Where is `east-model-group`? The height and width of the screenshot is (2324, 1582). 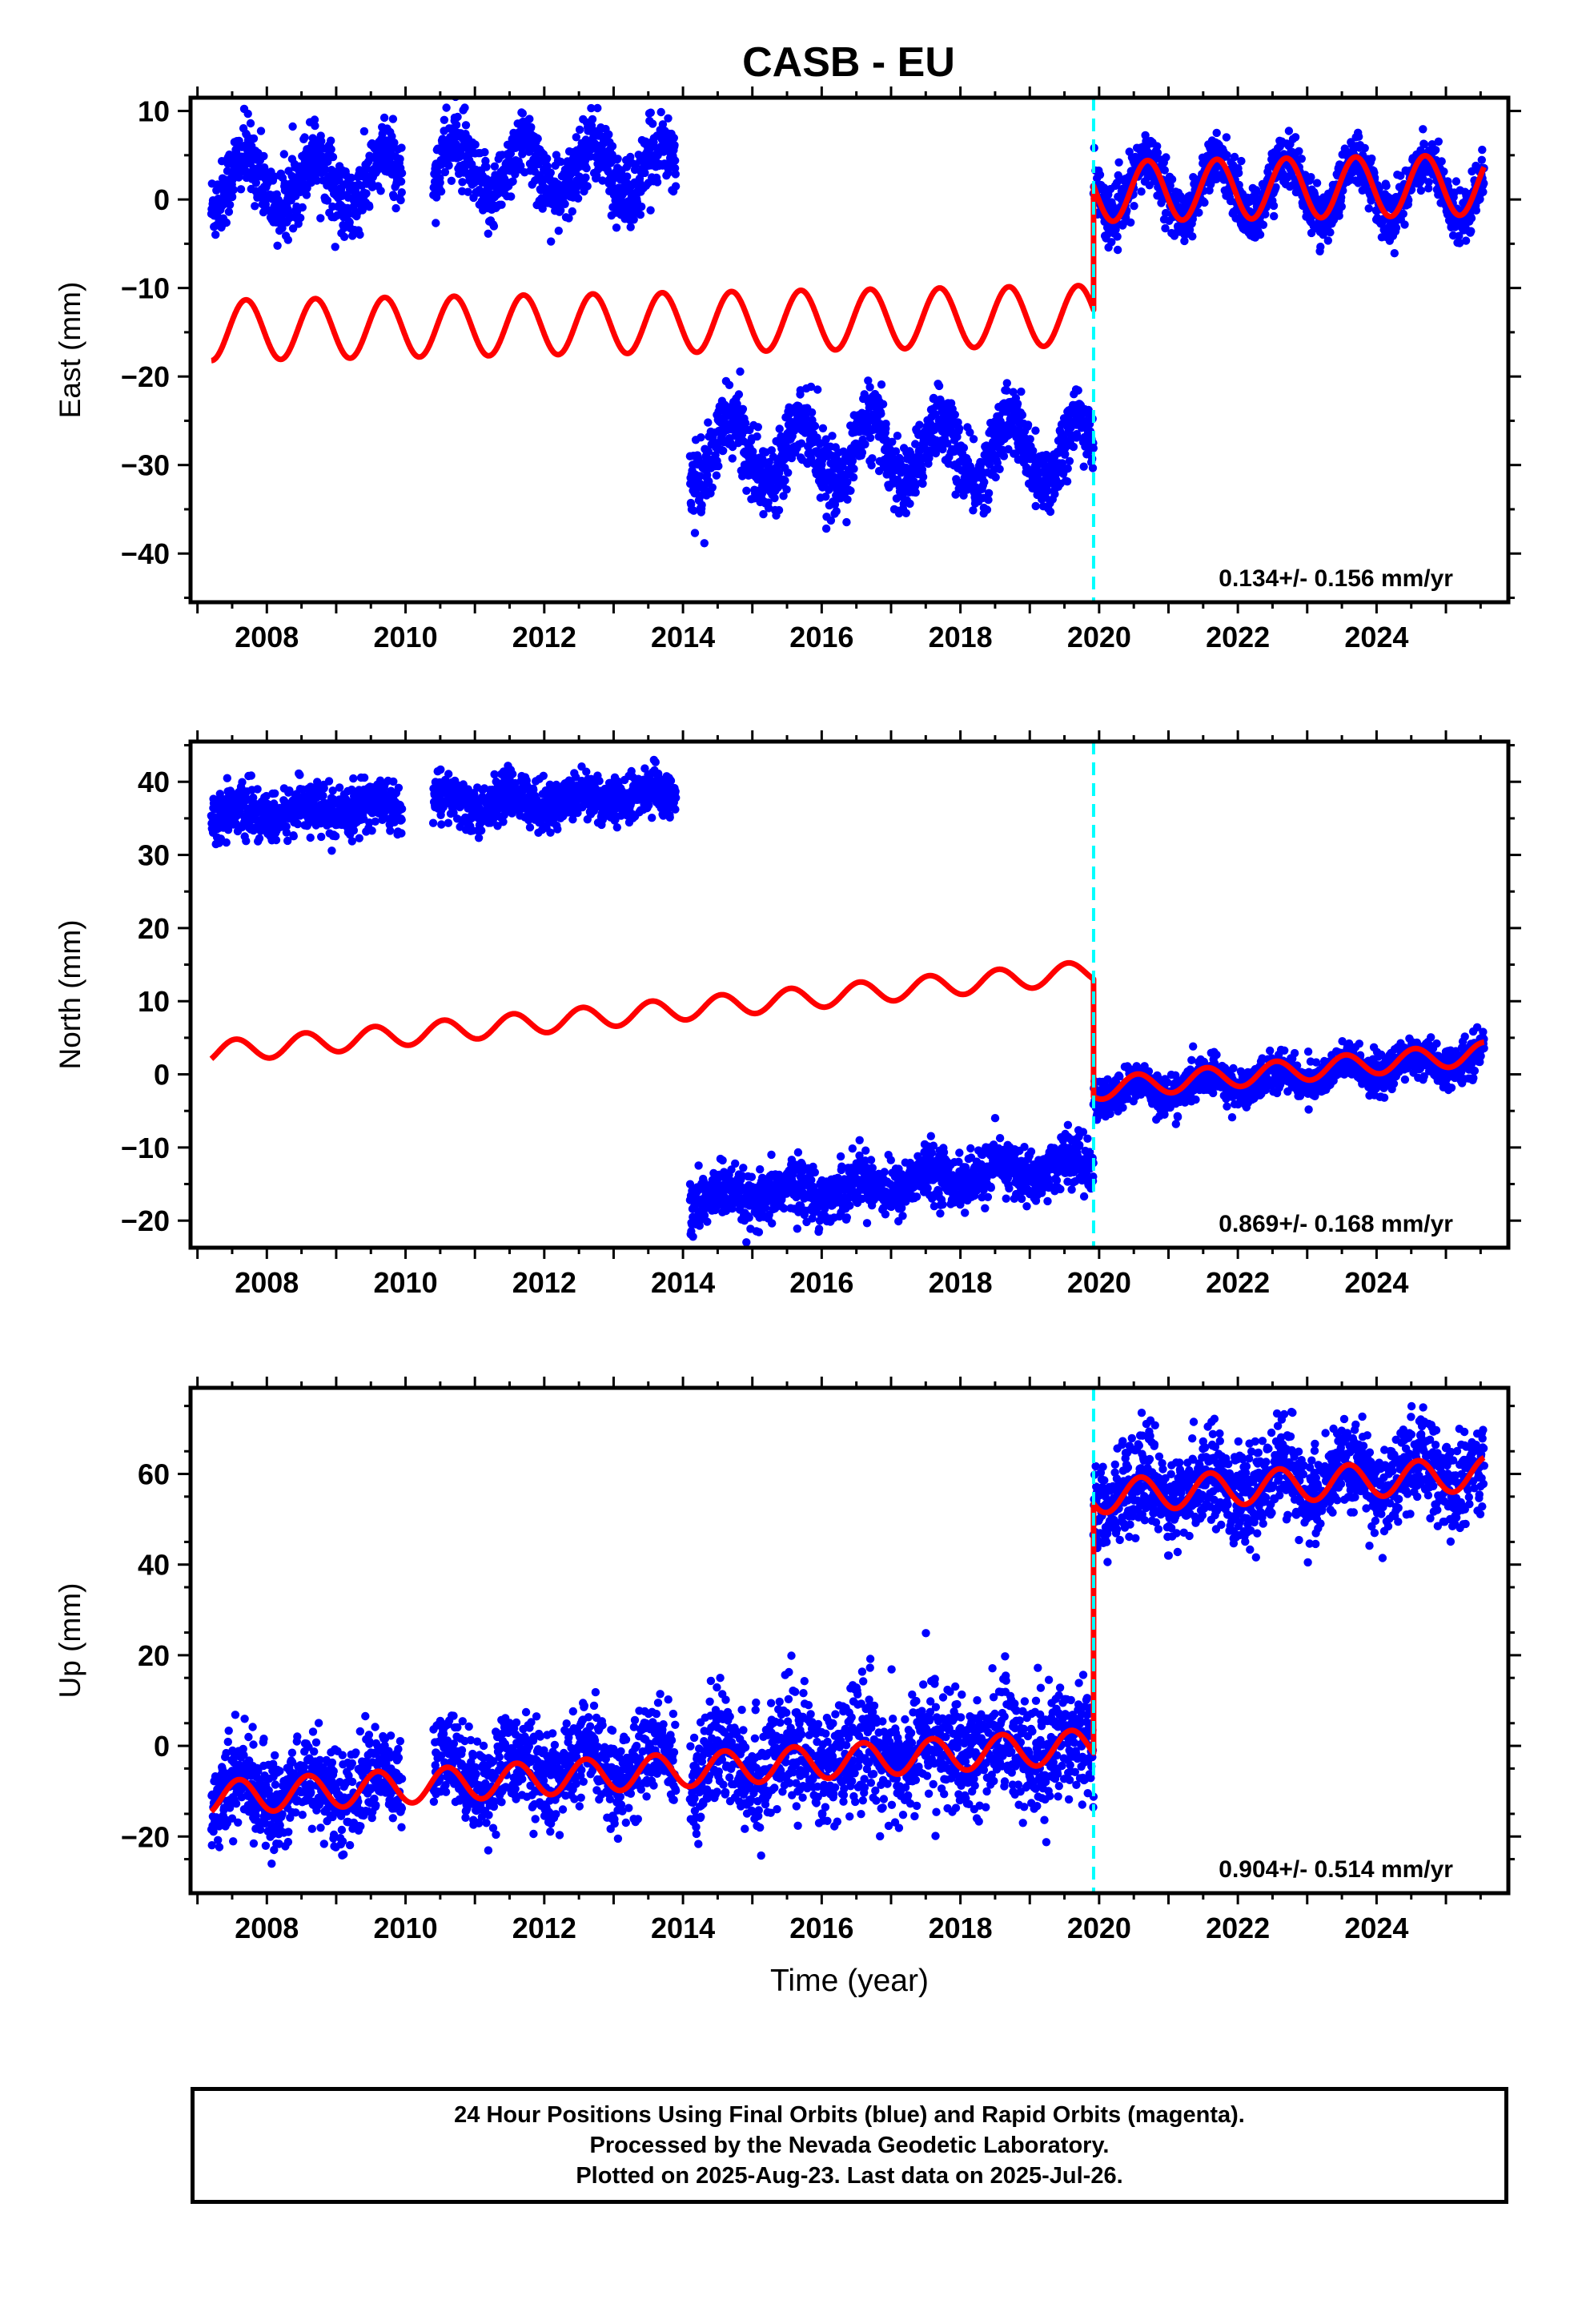 east-model-group is located at coordinates (848, 258).